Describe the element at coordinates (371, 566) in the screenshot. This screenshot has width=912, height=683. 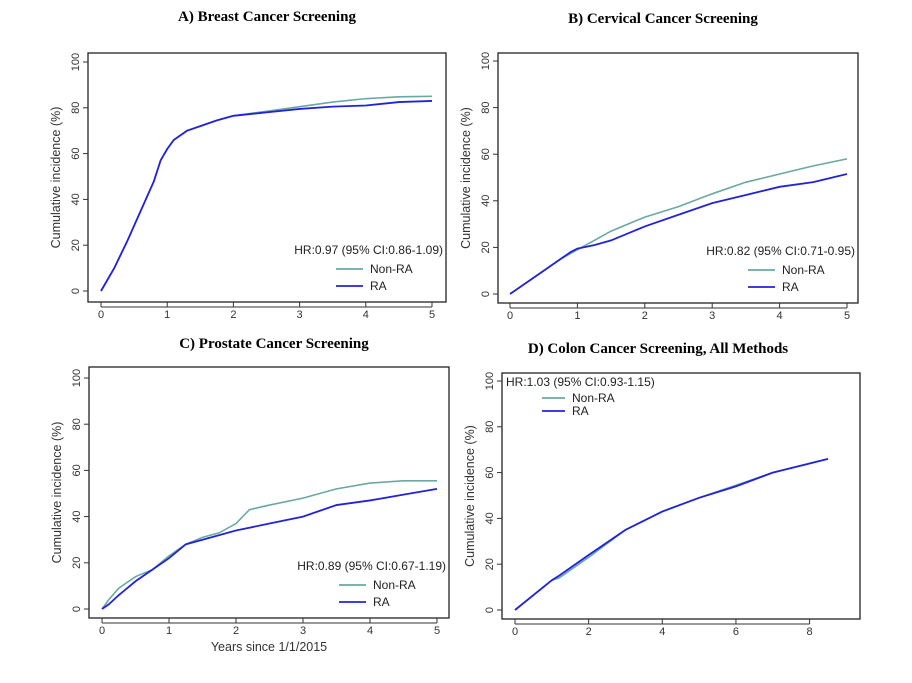
I see `hazard-ratio-annotation: HR:0.89 (95% CI:0.67-1.19)` at that location.